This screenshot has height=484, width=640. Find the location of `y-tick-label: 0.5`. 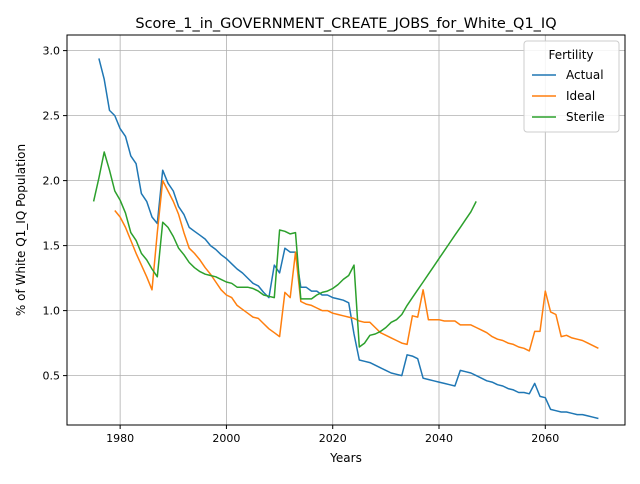

y-tick-label: 0.5 is located at coordinates (52, 376).